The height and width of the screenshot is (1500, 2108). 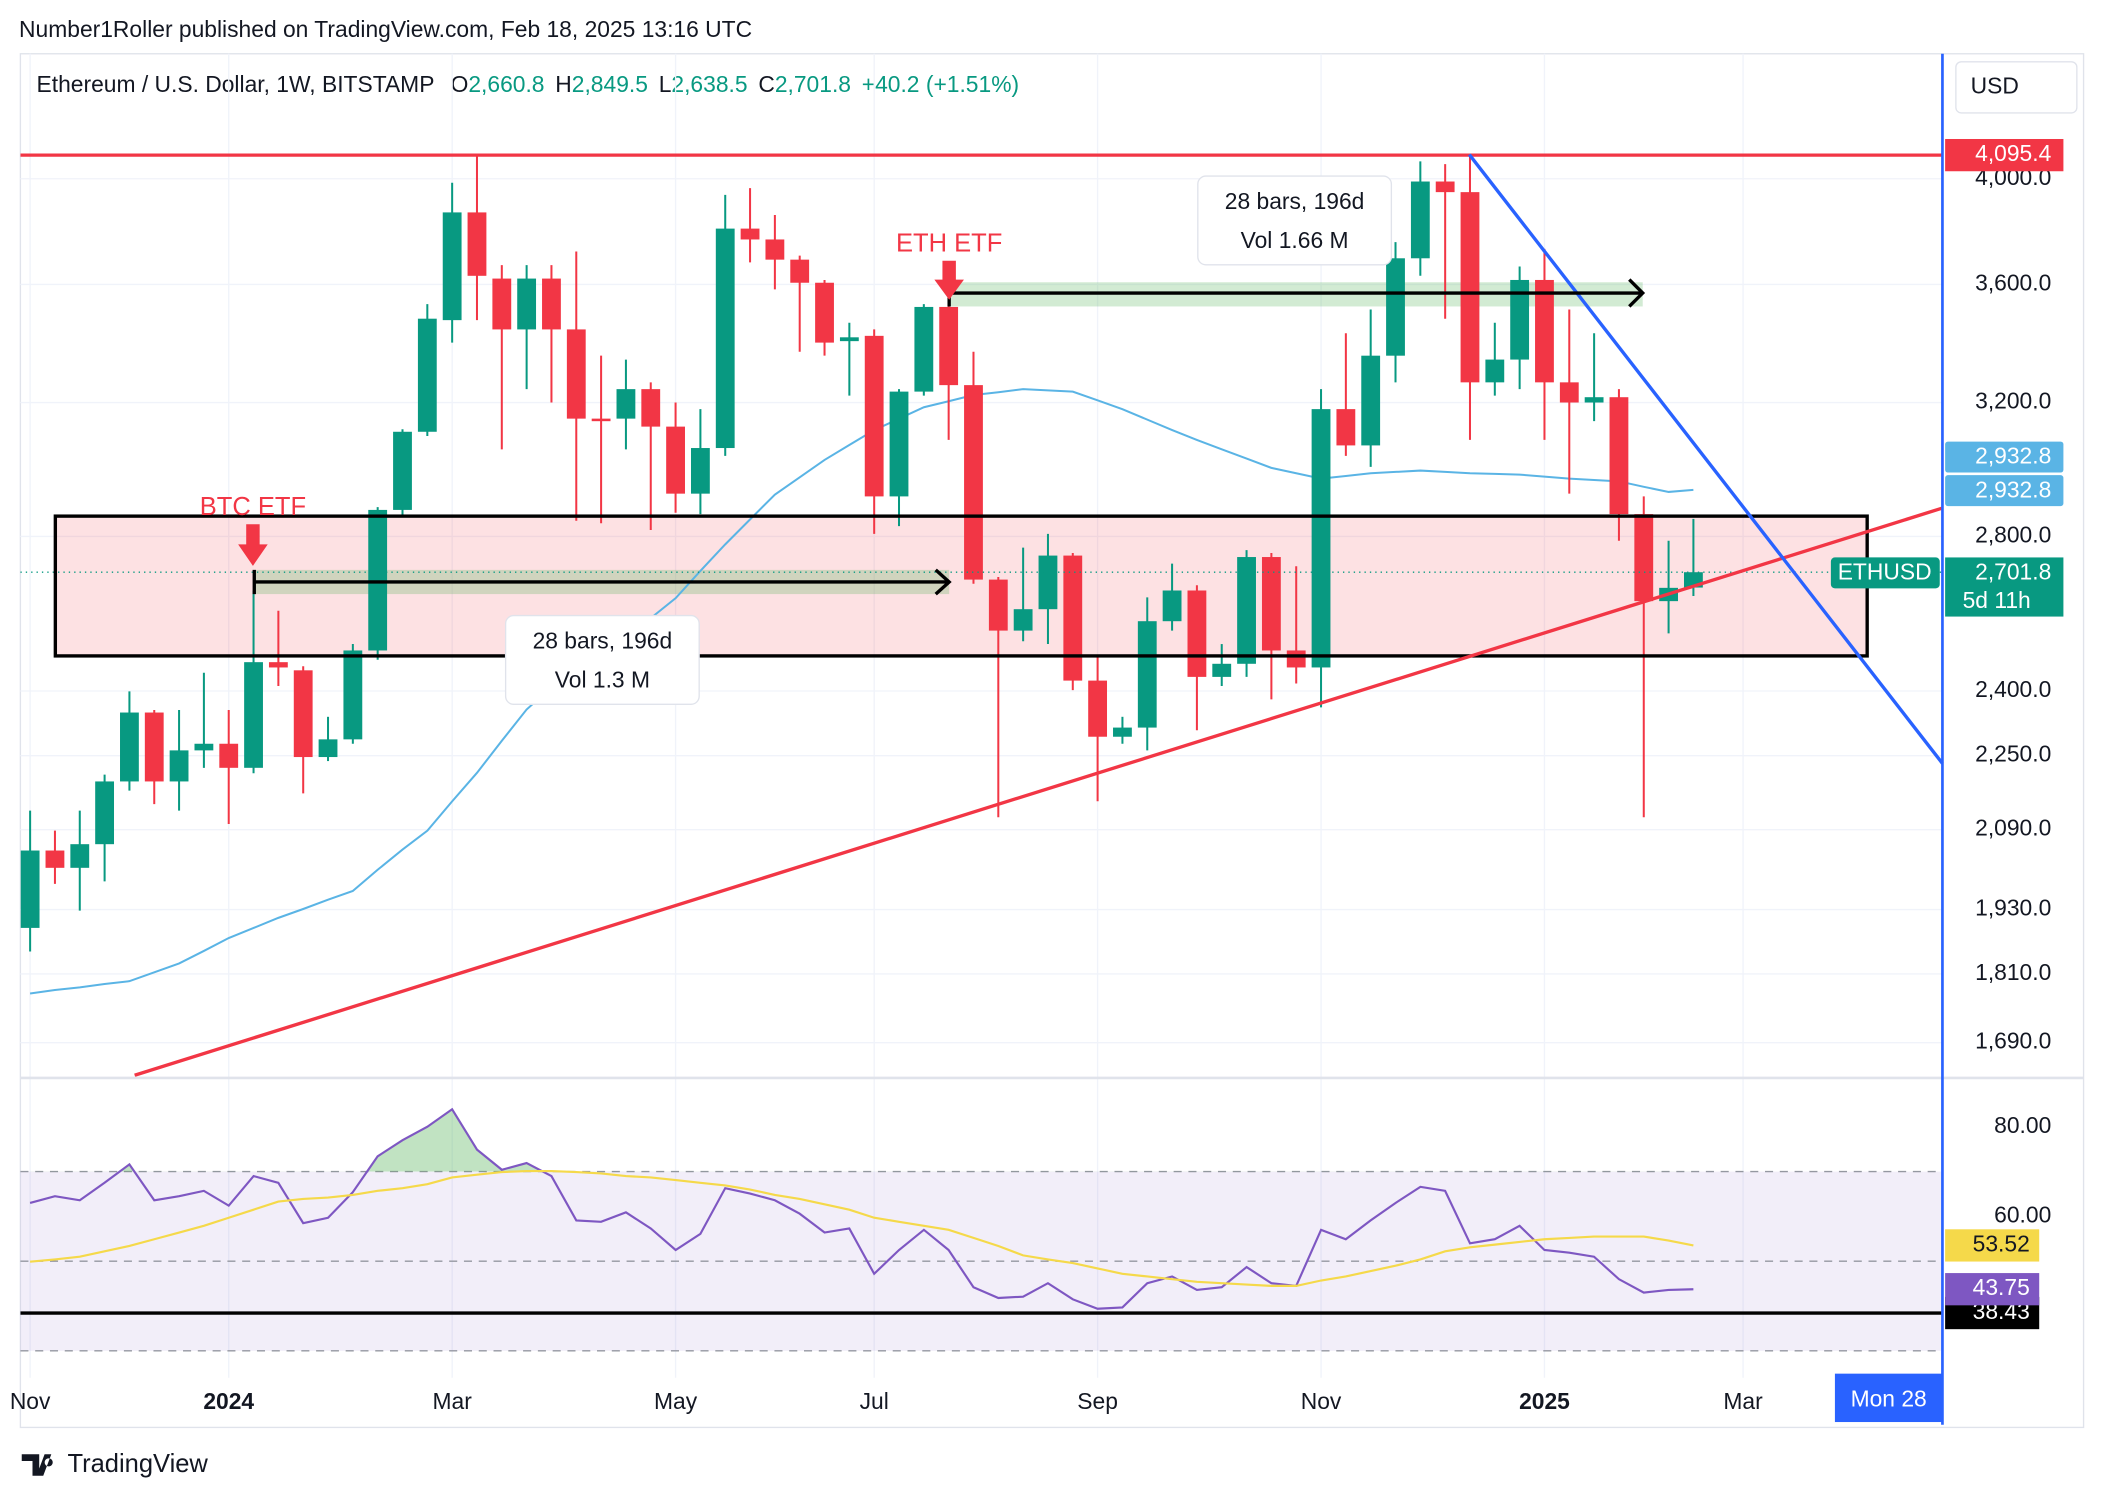 What do you see at coordinates (460, 84) in the screenshot?
I see `ohlc-key: O` at bounding box center [460, 84].